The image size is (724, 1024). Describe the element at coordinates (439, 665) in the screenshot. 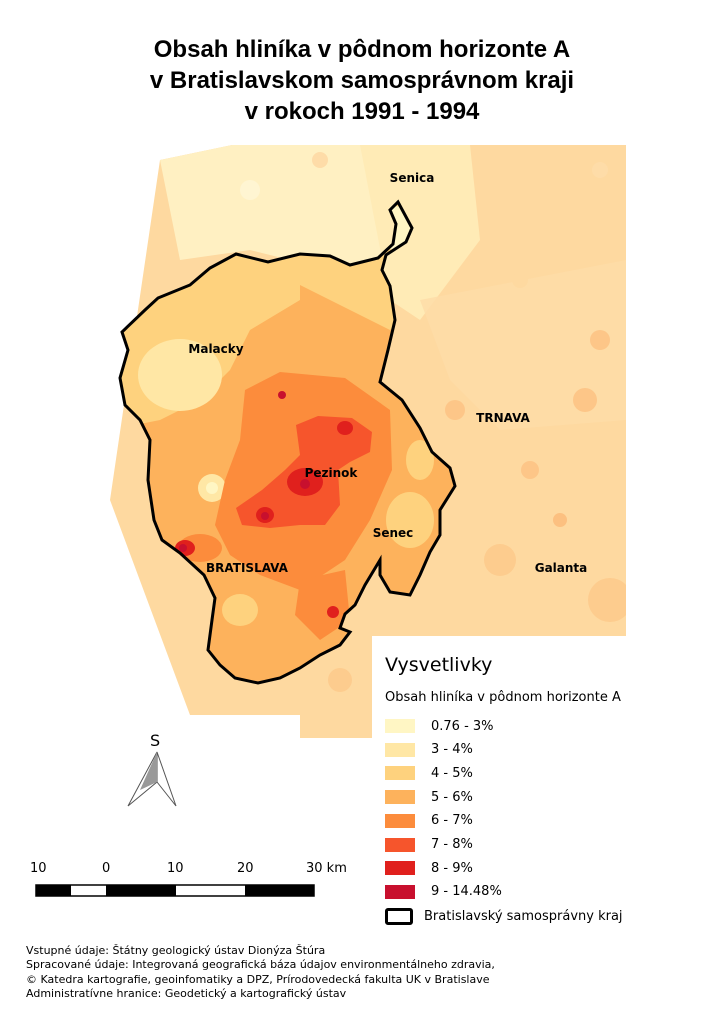

I see `legend-title: Vysvetlivky` at that location.